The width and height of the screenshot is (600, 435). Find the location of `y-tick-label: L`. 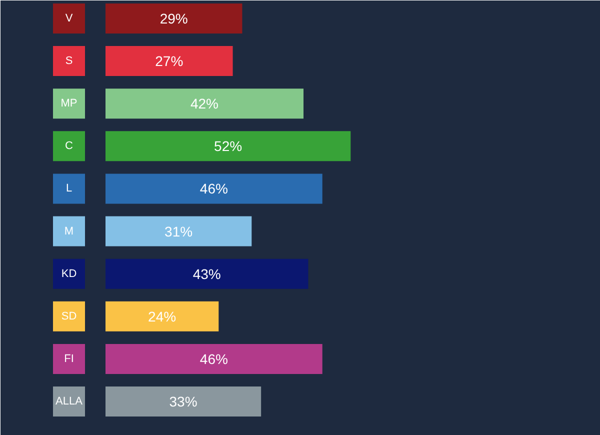

y-tick-label: L is located at coordinates (69, 188).